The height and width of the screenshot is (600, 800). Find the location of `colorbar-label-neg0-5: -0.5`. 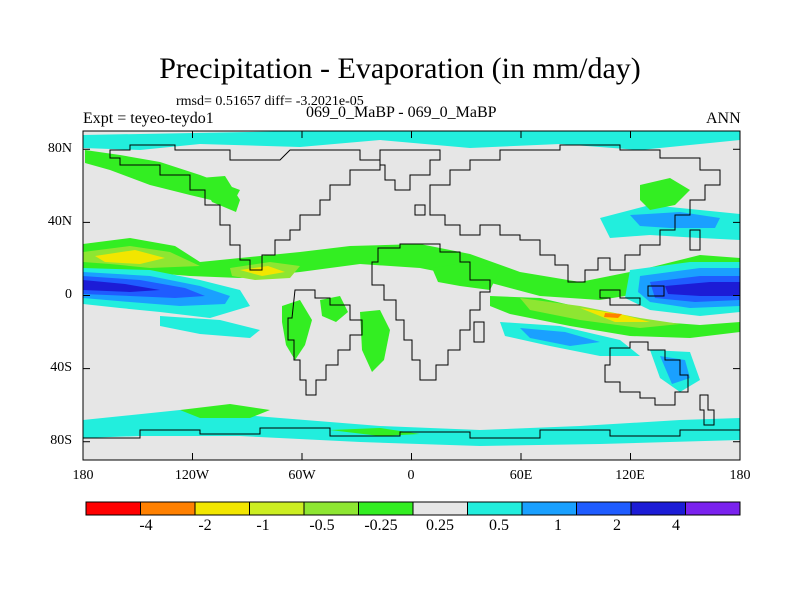

colorbar-label-neg0-5: -0.5 is located at coordinates (322, 525).